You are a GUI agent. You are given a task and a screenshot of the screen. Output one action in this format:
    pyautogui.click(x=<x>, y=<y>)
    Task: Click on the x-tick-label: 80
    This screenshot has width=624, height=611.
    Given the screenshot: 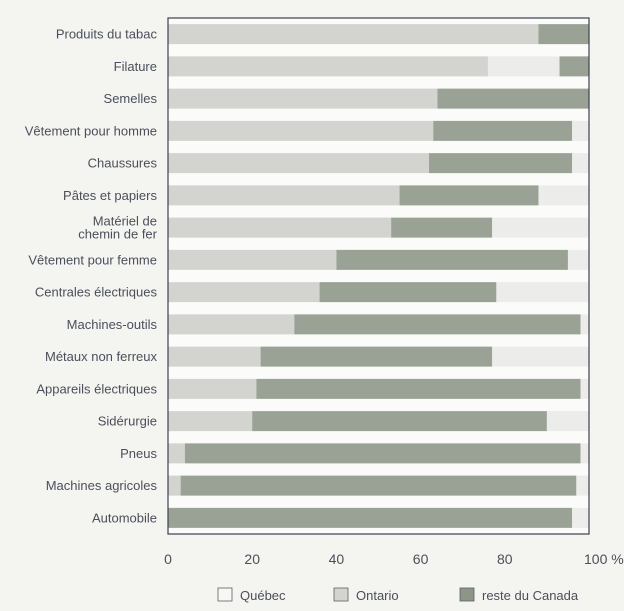 What is the action you would take?
    pyautogui.click(x=505, y=559)
    